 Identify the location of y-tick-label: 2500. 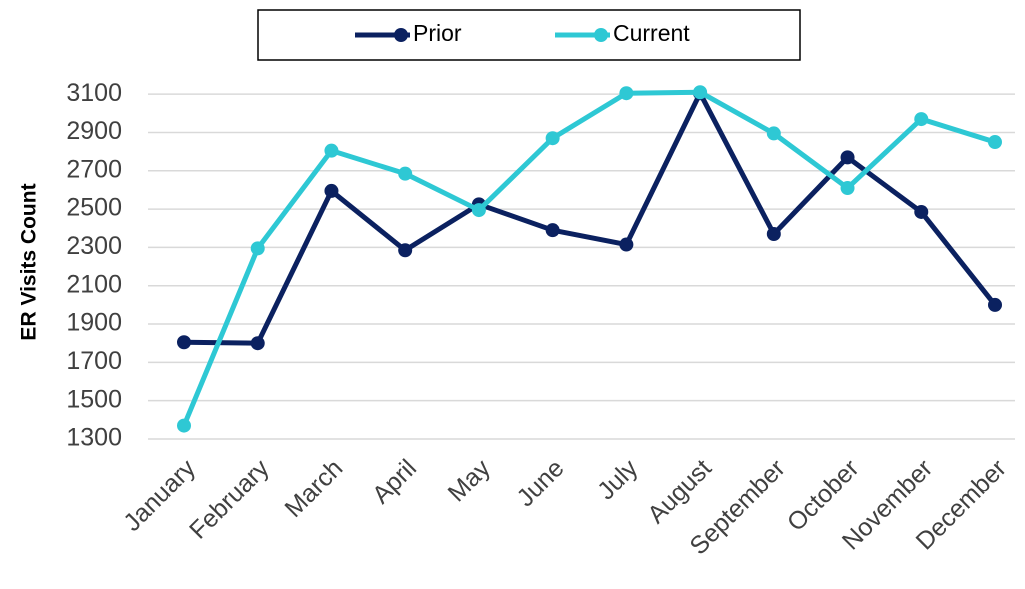
(94, 208).